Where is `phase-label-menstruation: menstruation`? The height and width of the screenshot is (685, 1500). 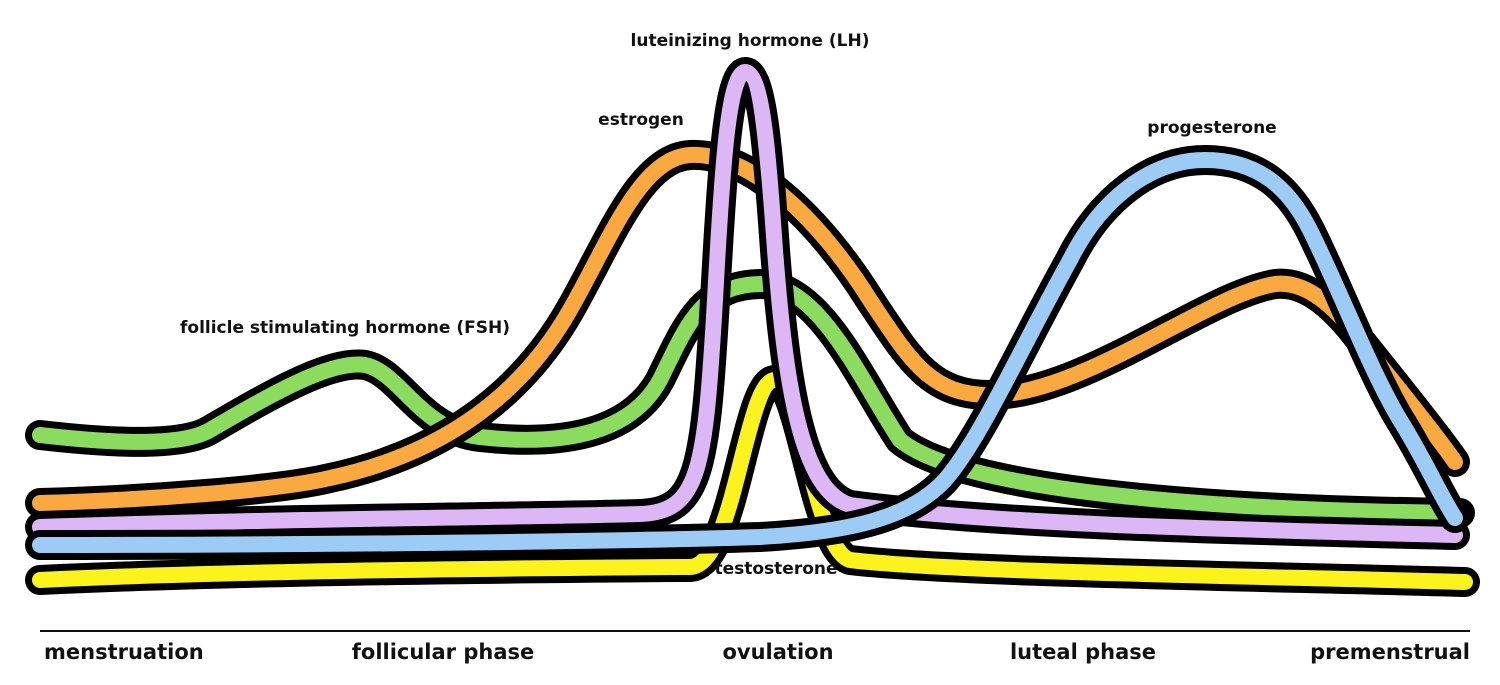 phase-label-menstruation: menstruation is located at coordinates (124, 652).